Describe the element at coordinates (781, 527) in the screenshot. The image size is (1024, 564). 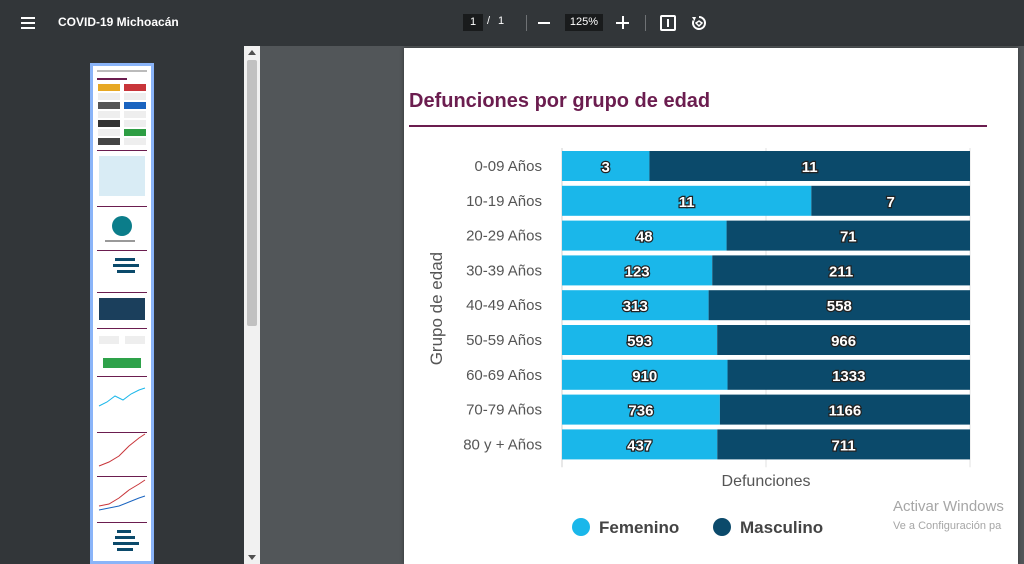
I see `legend-label-masculino: Masculino` at that location.